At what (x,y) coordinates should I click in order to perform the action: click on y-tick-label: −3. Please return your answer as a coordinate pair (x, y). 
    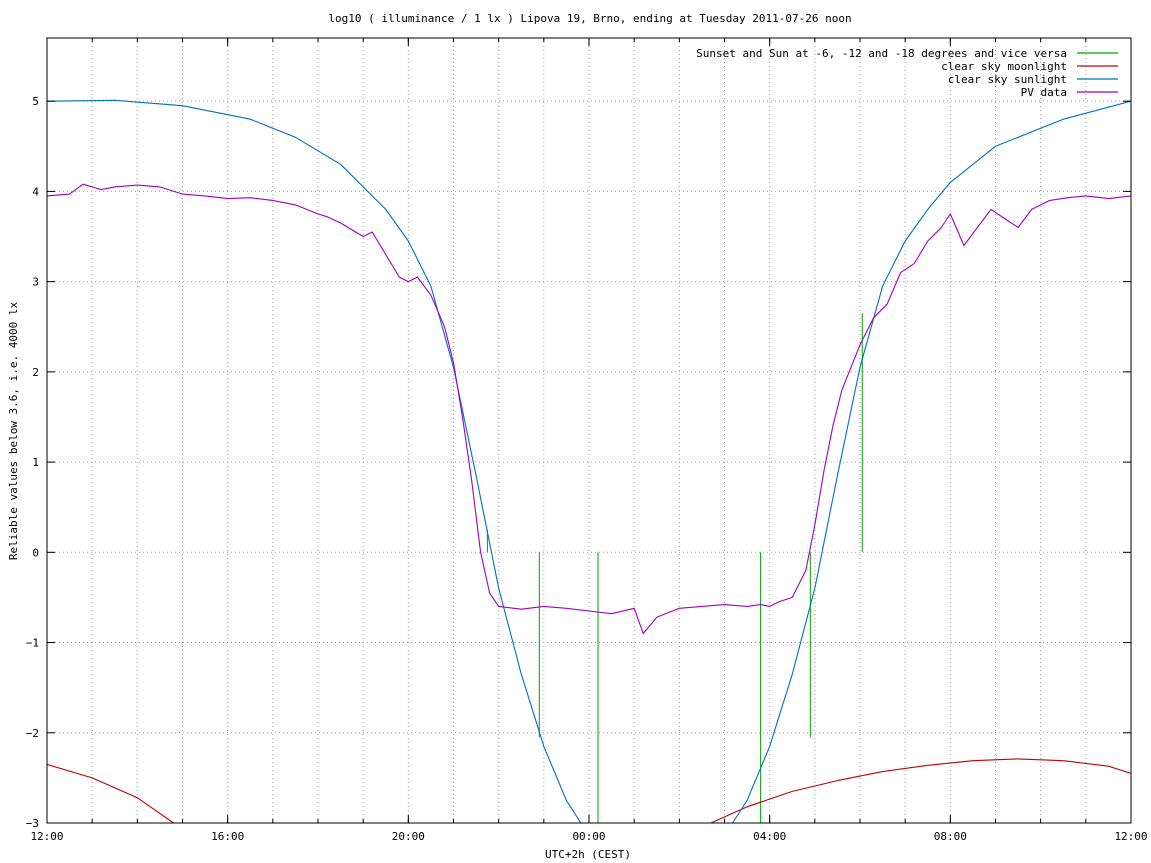
    Looking at the image, I should click on (32, 823).